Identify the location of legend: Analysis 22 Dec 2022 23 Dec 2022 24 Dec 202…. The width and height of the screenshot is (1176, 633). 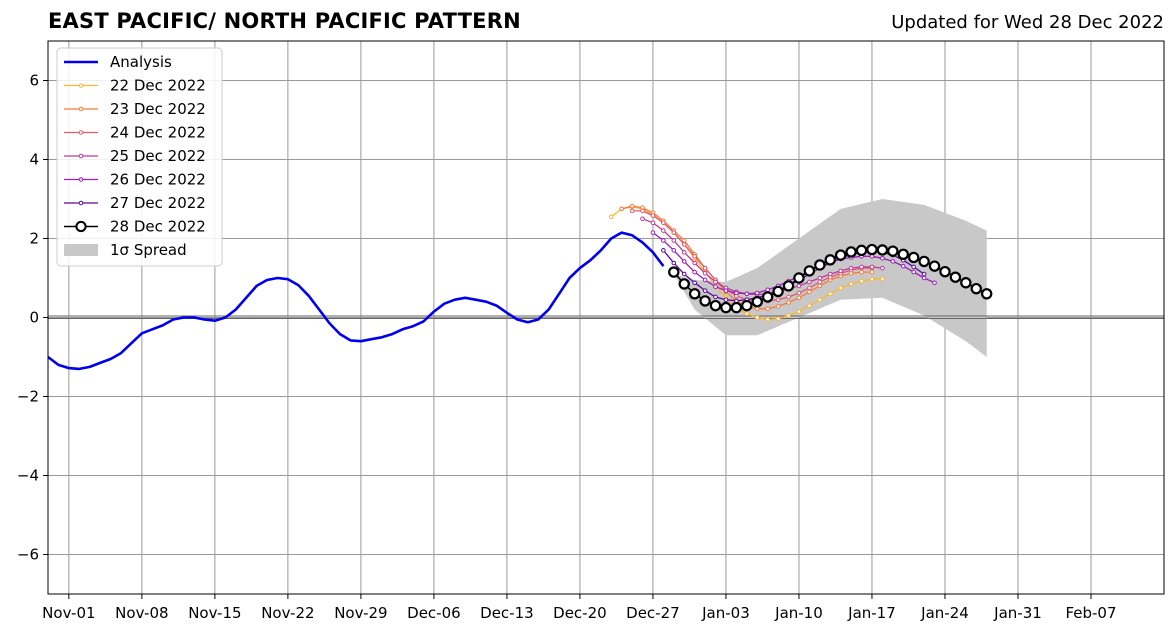
(139, 157).